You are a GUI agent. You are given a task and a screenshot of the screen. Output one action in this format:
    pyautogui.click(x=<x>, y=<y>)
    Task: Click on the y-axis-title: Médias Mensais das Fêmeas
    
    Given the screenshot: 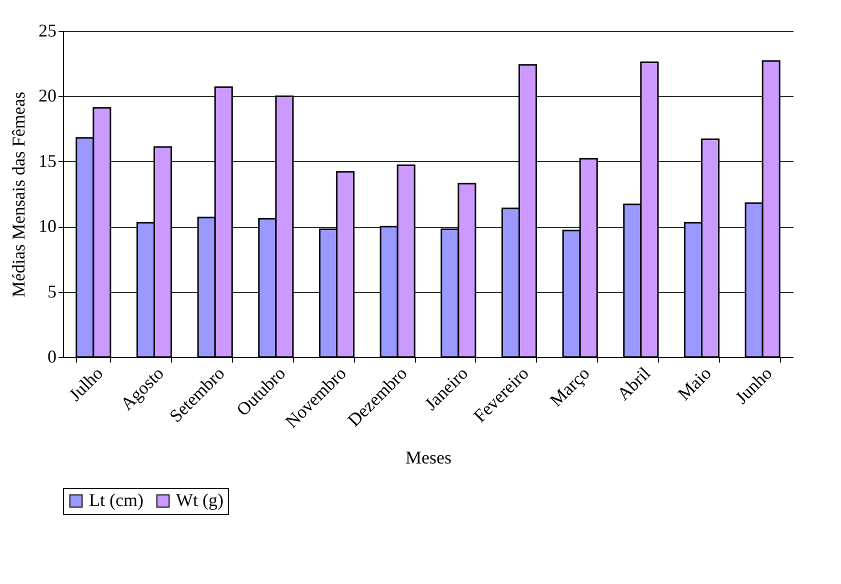 What is the action you would take?
    pyautogui.click(x=18, y=195)
    